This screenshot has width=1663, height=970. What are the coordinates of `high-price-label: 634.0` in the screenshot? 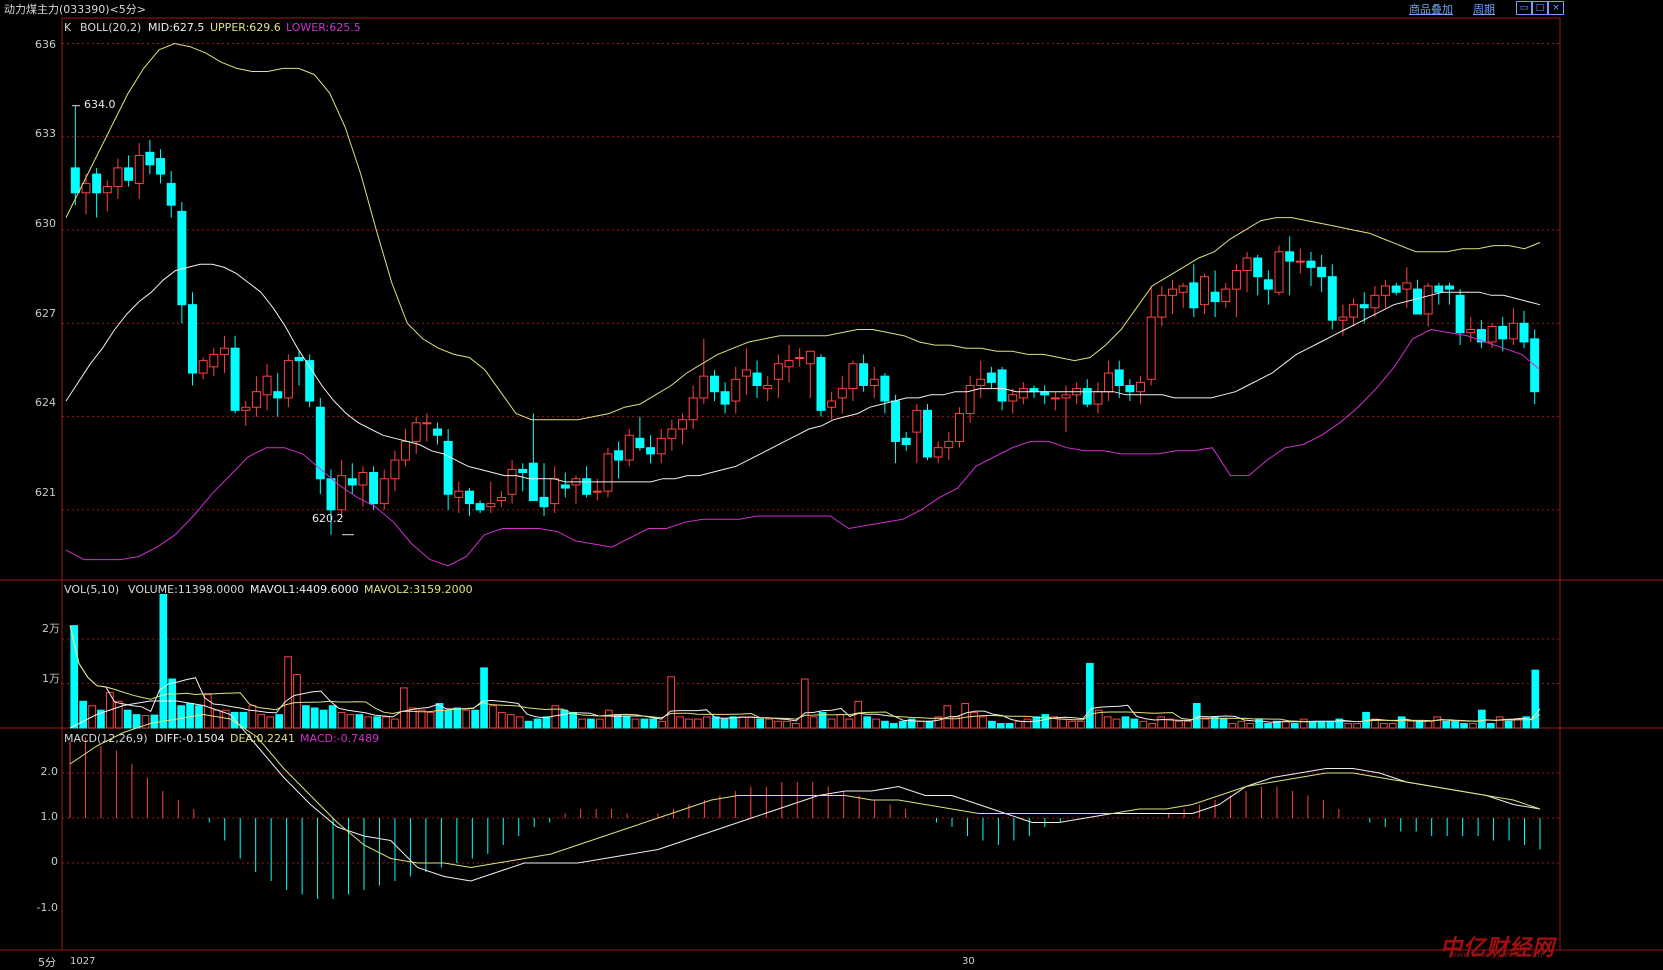 It's located at (100, 104).